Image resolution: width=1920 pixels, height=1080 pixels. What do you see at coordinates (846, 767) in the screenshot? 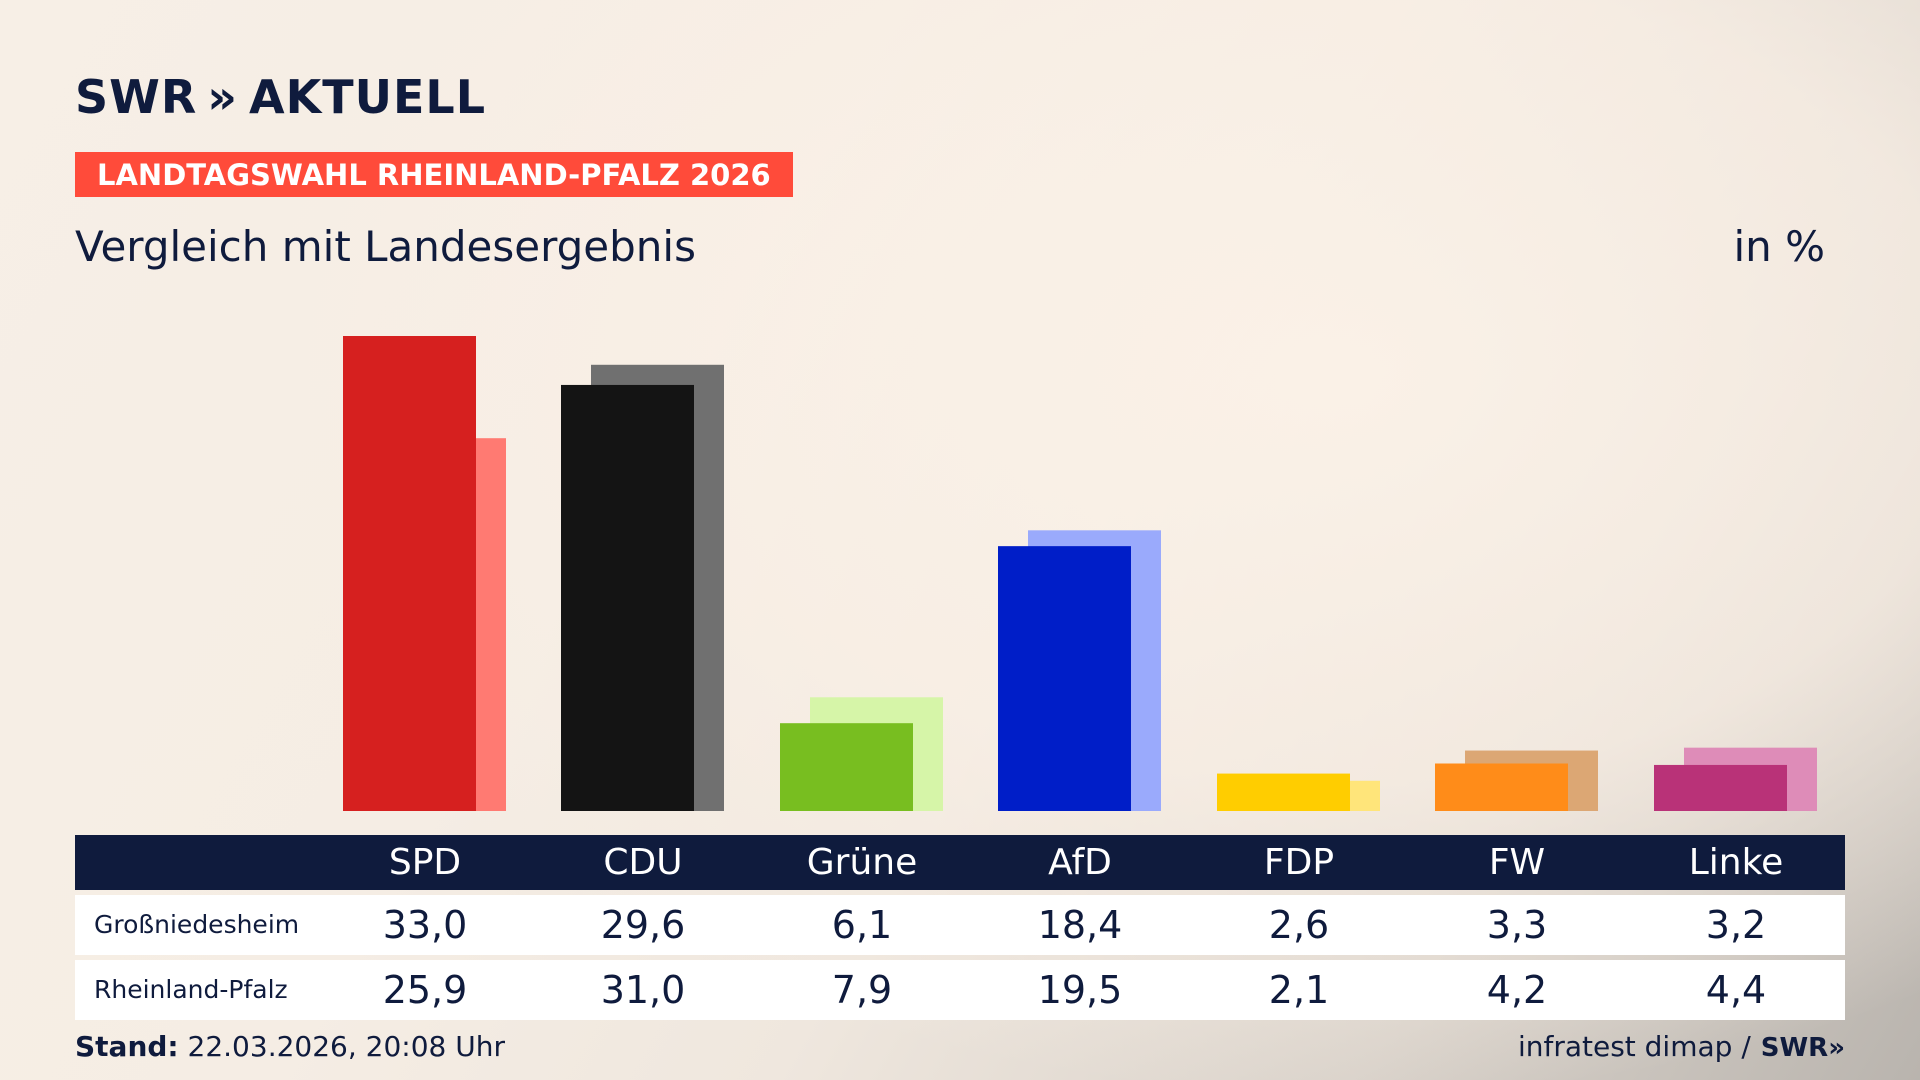
I see `bar-grossniedesheim-grüne` at bounding box center [846, 767].